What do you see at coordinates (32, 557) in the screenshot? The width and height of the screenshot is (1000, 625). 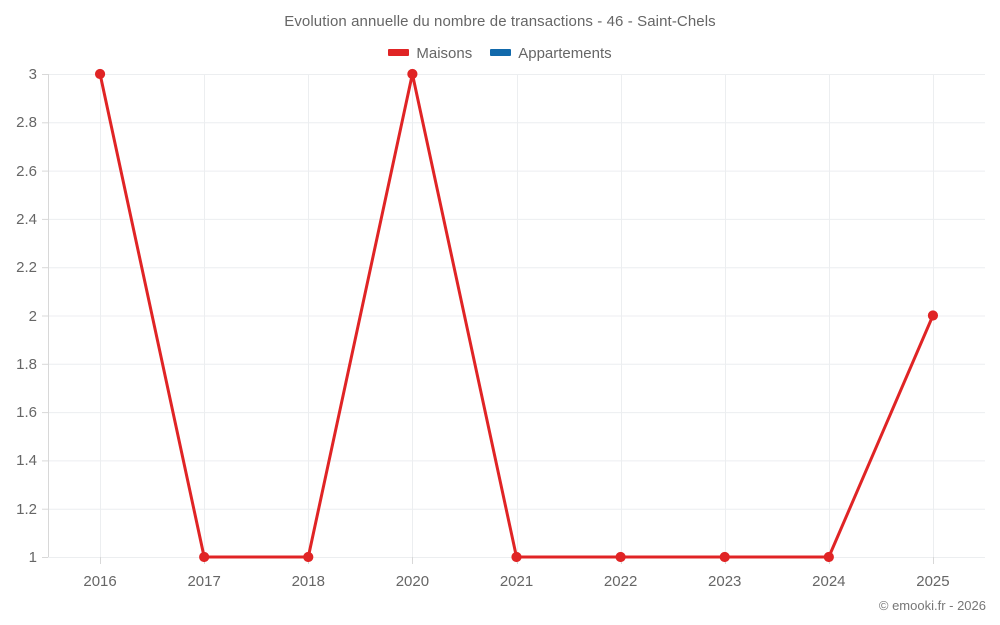 I see `y-tick-label: 1` at bounding box center [32, 557].